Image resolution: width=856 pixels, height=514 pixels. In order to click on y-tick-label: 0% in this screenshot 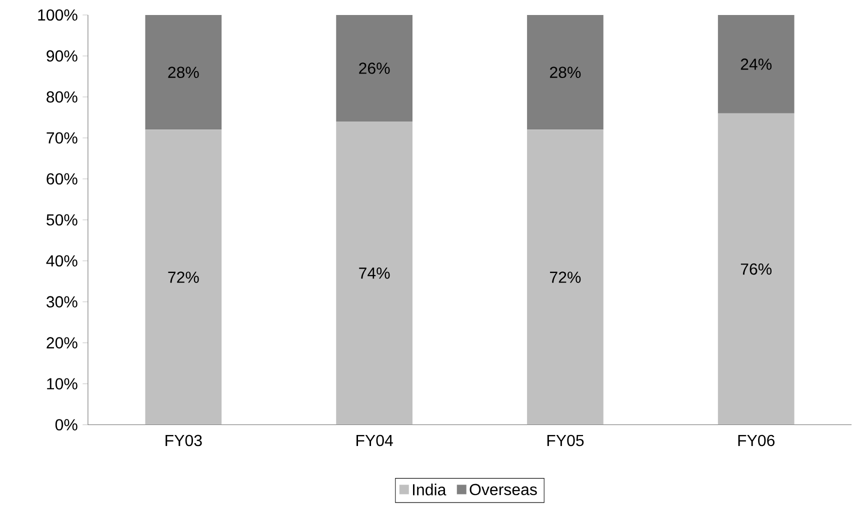, I will do `click(66, 425)`.